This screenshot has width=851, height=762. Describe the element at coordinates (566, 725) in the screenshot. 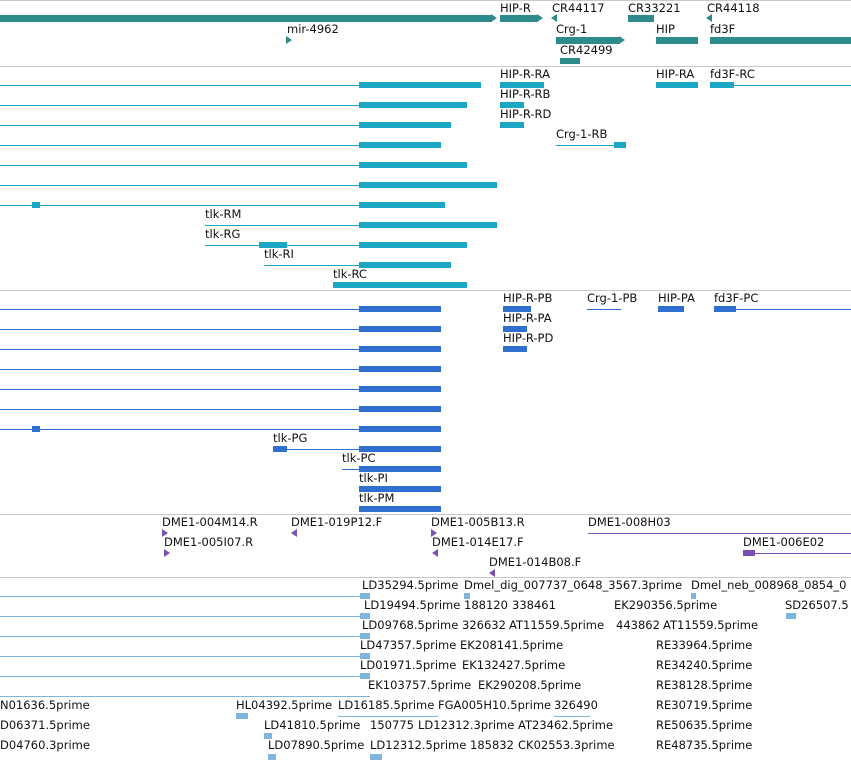

I see `est-label: AT23462.5prime` at that location.